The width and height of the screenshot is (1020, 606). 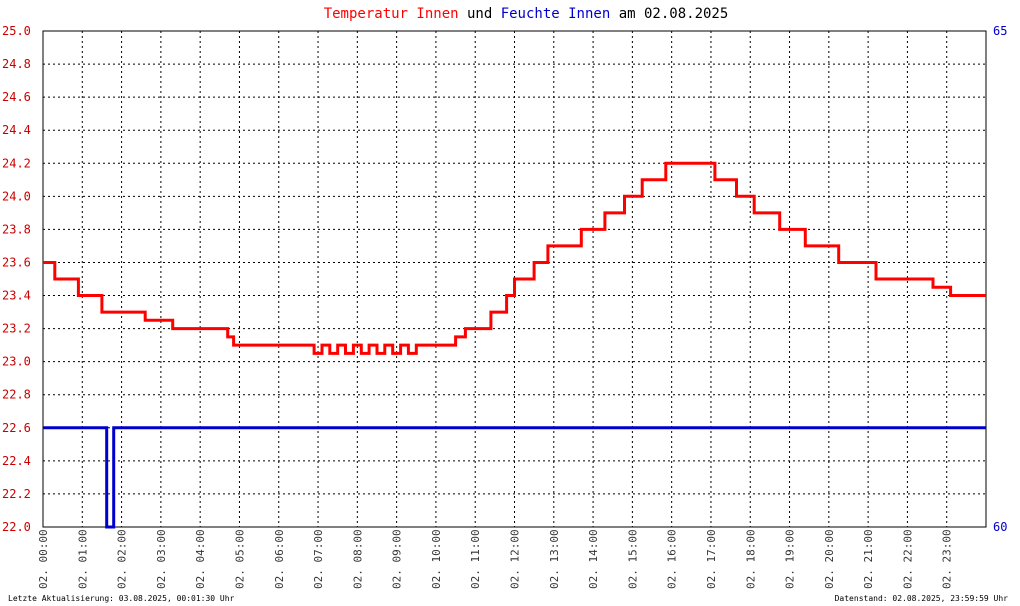 I want to click on x-tick-label: 02. 13:00, so click(x=554, y=559).